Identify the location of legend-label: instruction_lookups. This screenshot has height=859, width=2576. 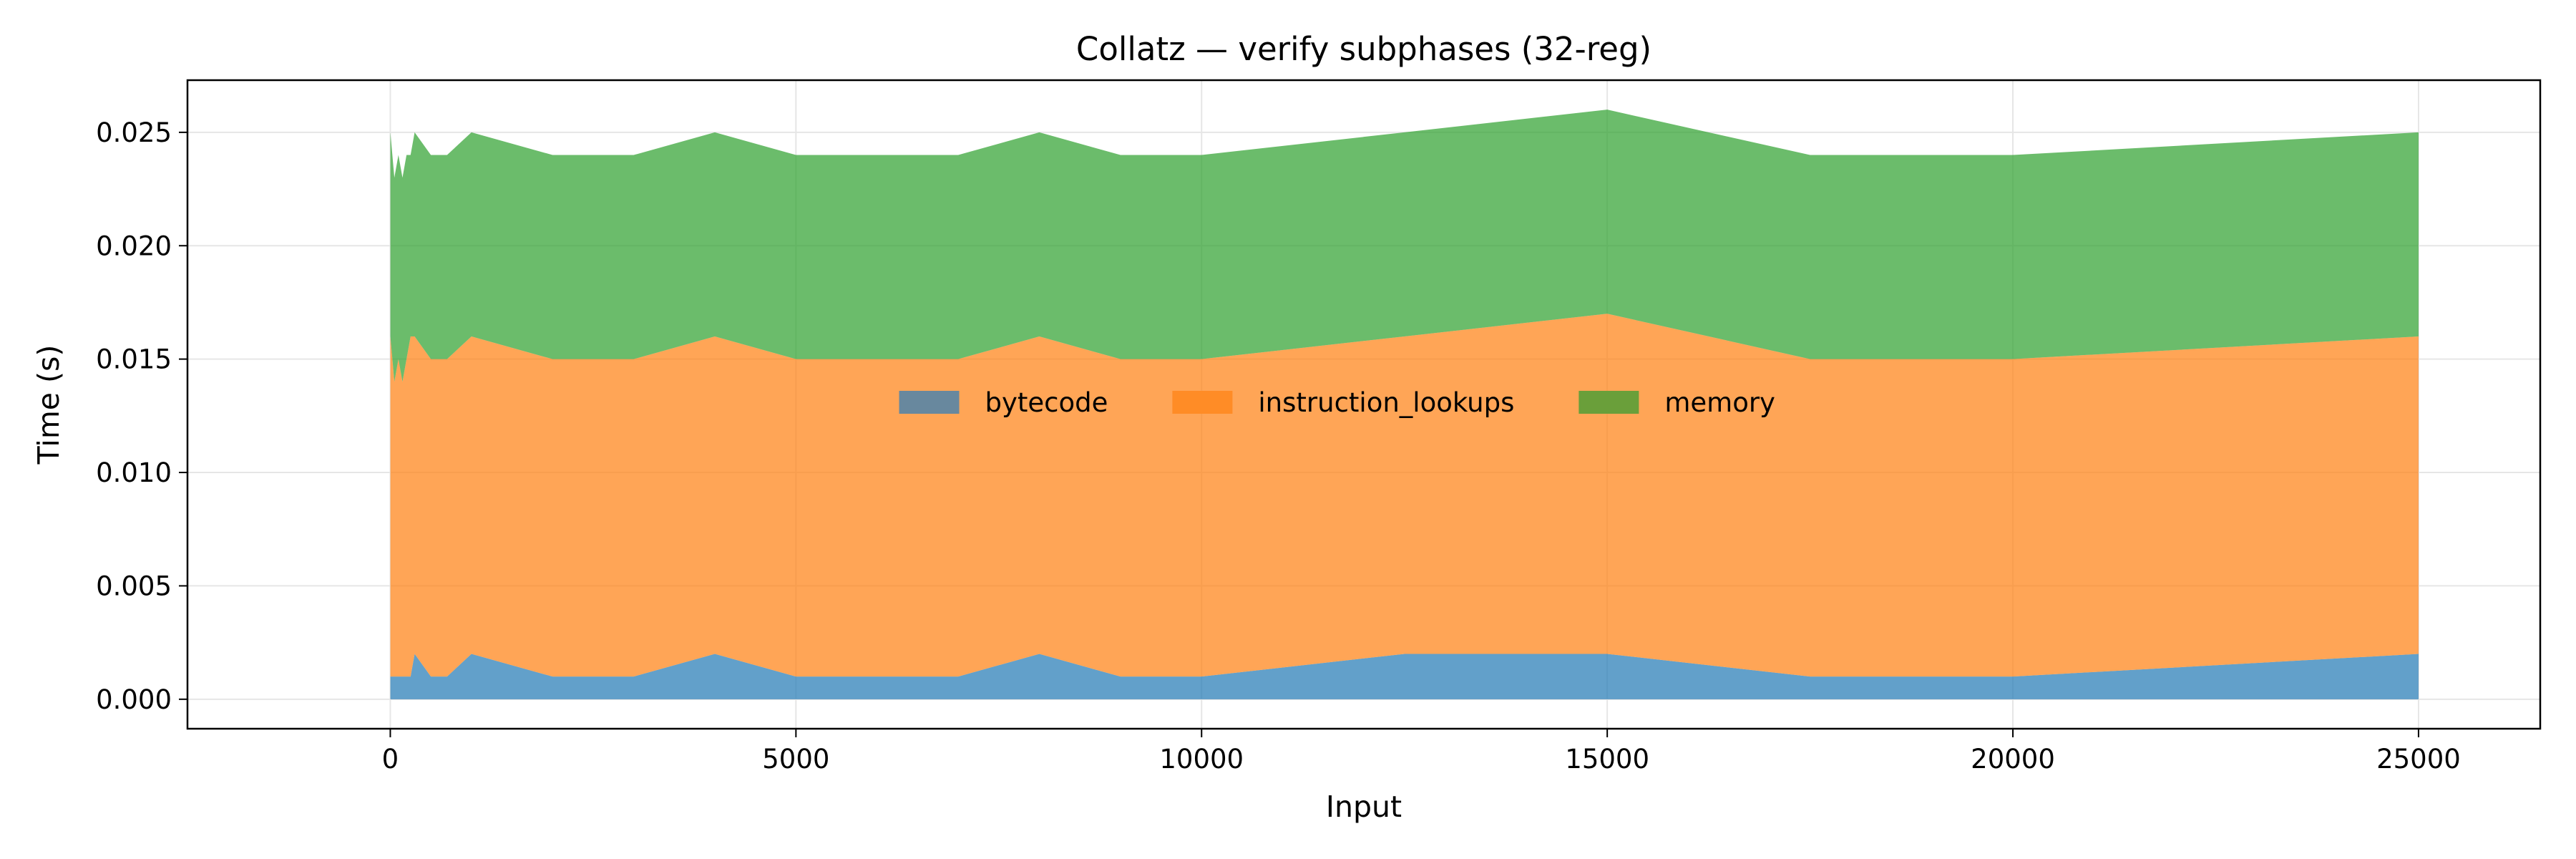
(1386, 402).